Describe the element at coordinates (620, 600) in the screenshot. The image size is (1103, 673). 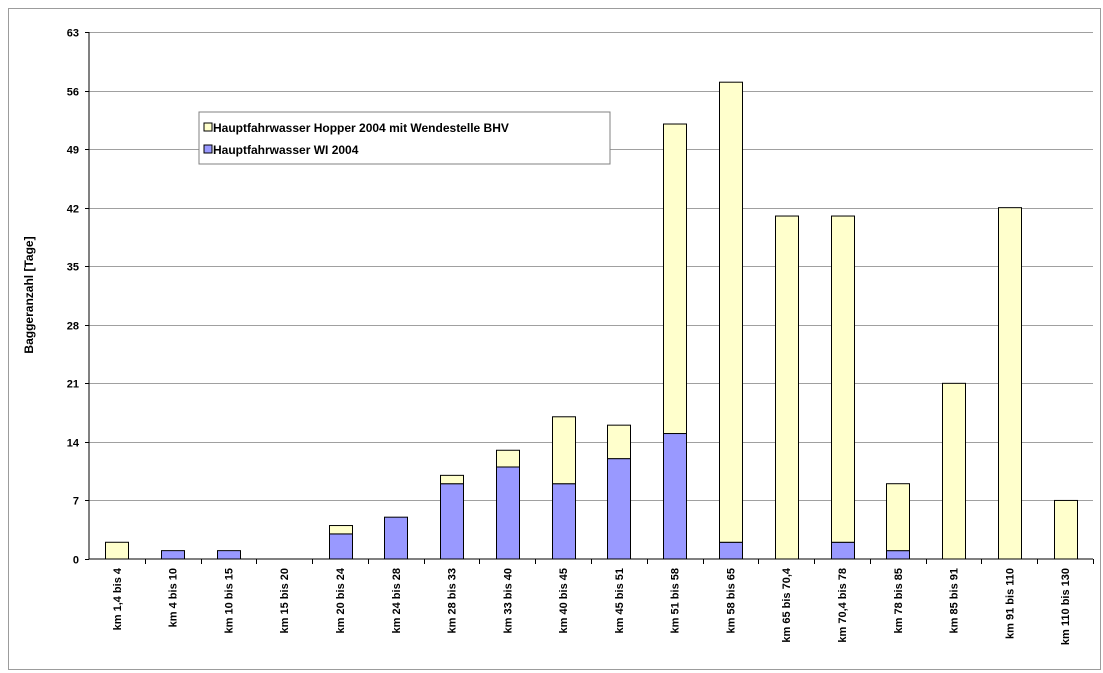
I see `x-tick-label: km 45 bis 51` at that location.